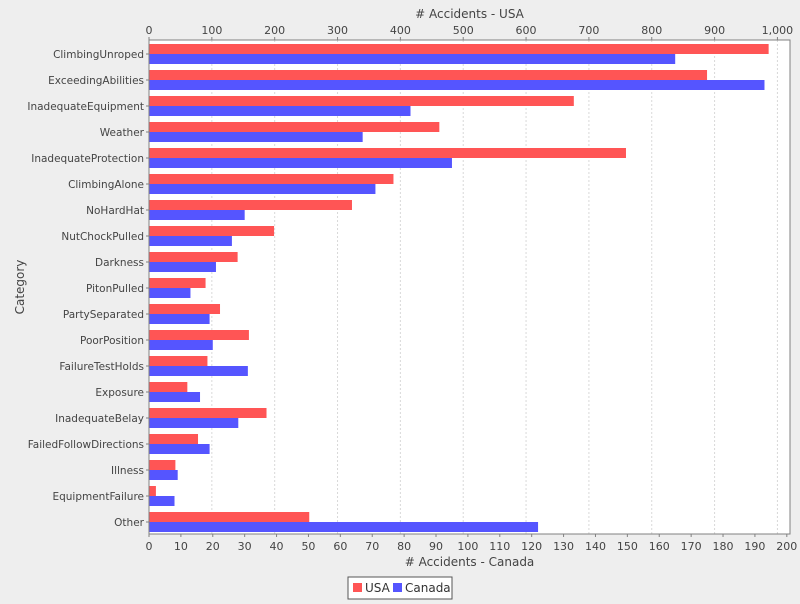  I want to click on bar-usa-inadequateprotection, so click(387, 153).